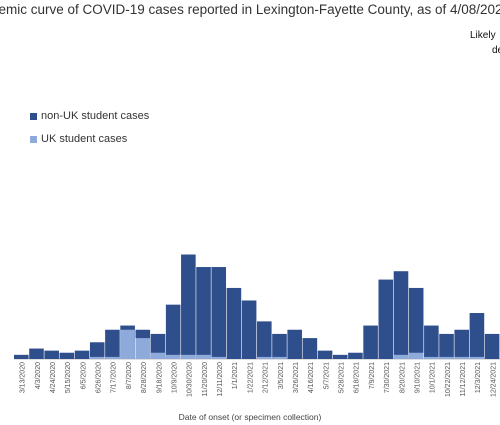 This screenshot has width=500, height=425. What do you see at coordinates (83, 375) in the screenshot?
I see `x-tick-label: 6/5/2020` at bounding box center [83, 375].